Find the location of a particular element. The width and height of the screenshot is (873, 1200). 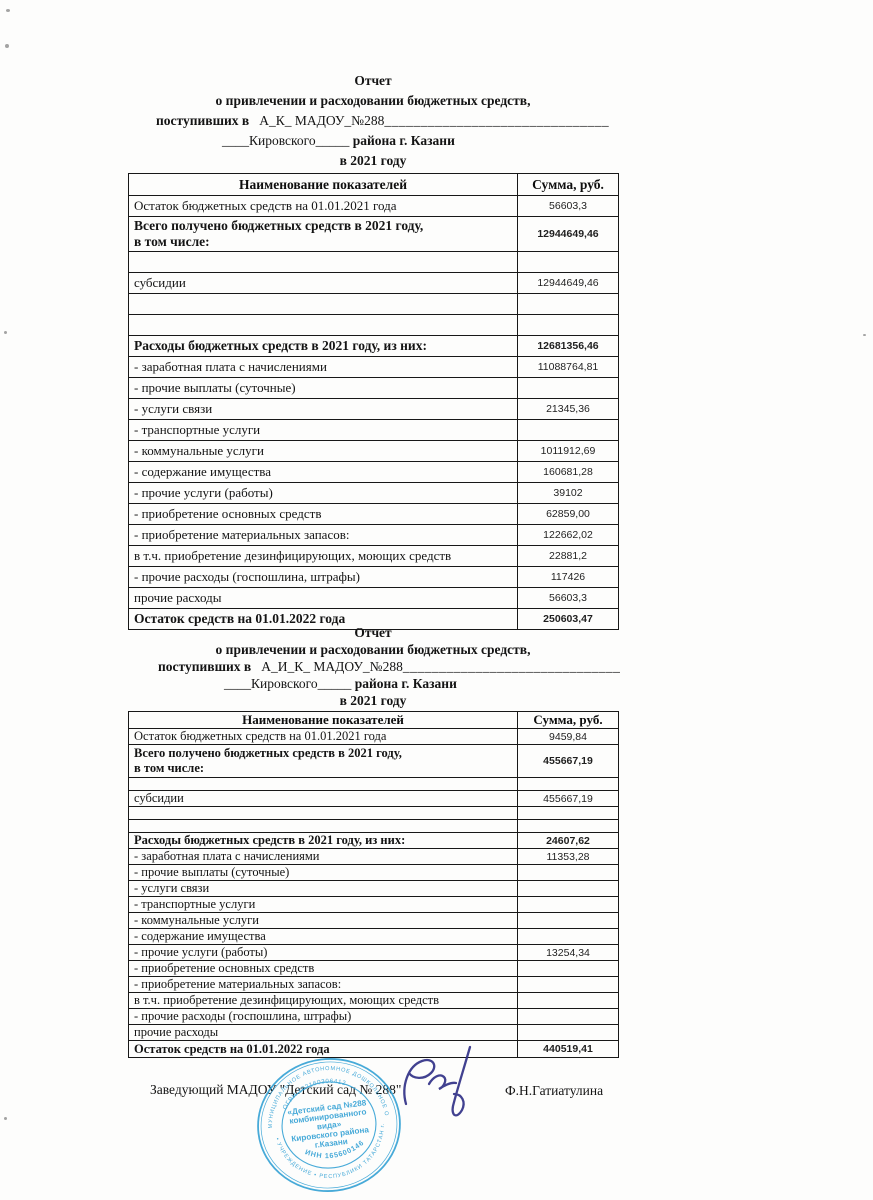

org-name: А_И_К_ МАДОУ_№288 is located at coordinates (332, 666).